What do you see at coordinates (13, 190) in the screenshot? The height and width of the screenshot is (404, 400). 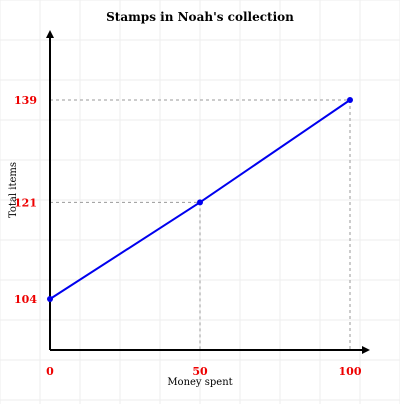 I see `y-axis-label: Total items` at bounding box center [13, 190].